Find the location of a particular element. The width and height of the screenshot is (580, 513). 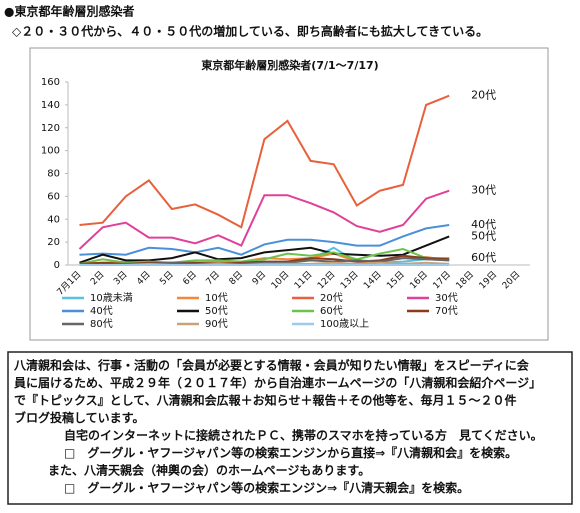

legend-label: 30代 is located at coordinates (446, 298).